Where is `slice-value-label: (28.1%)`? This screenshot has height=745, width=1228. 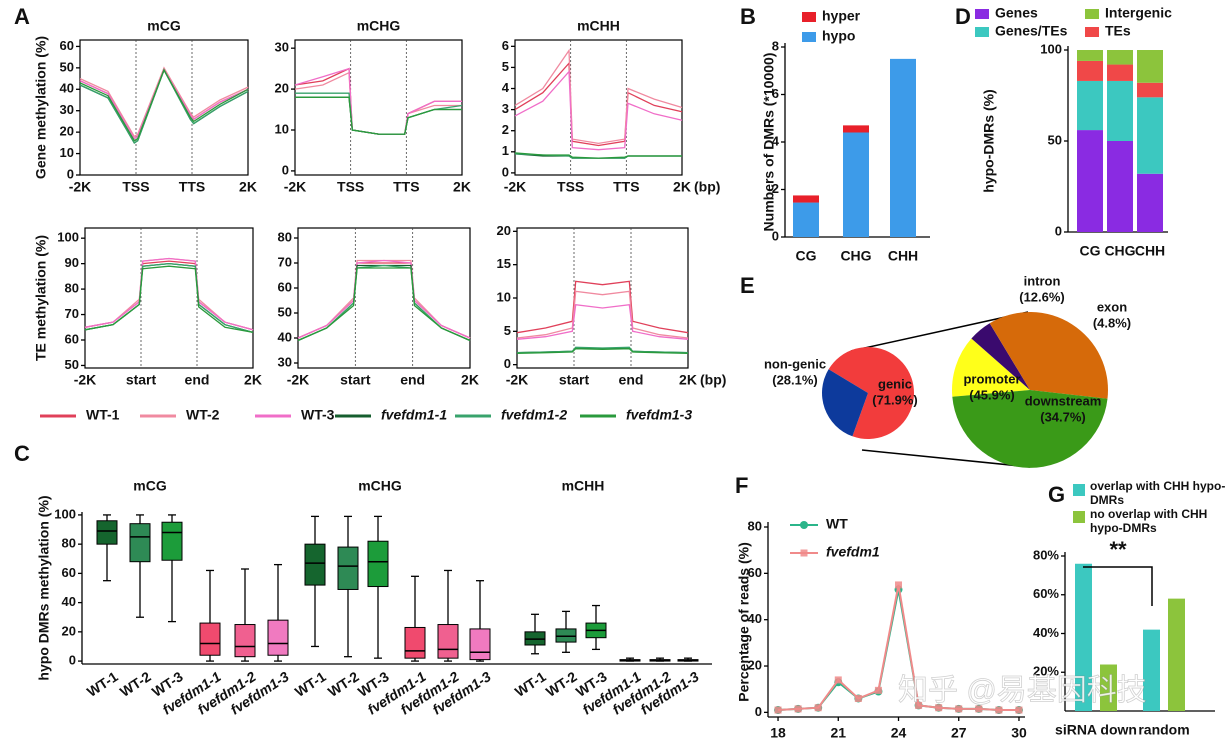
slice-value-label: (28.1%) is located at coordinates (795, 379).